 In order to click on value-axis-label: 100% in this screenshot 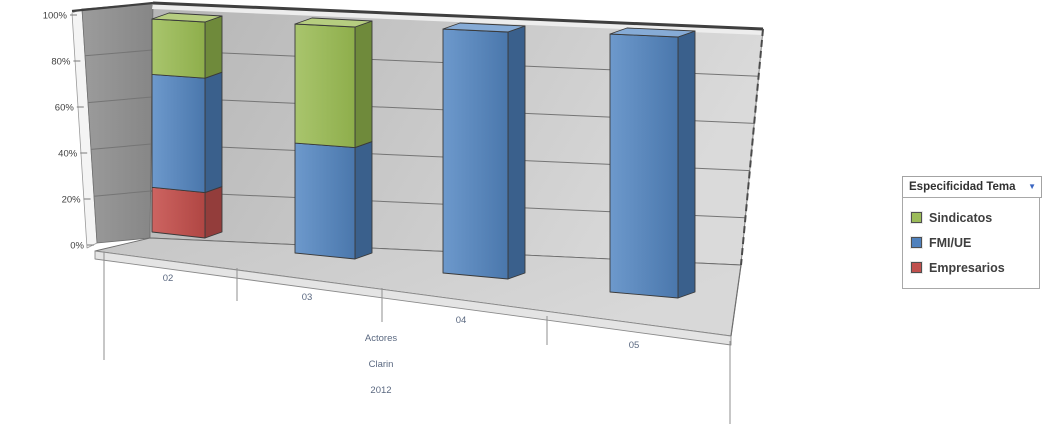, I will do `click(55, 16)`.